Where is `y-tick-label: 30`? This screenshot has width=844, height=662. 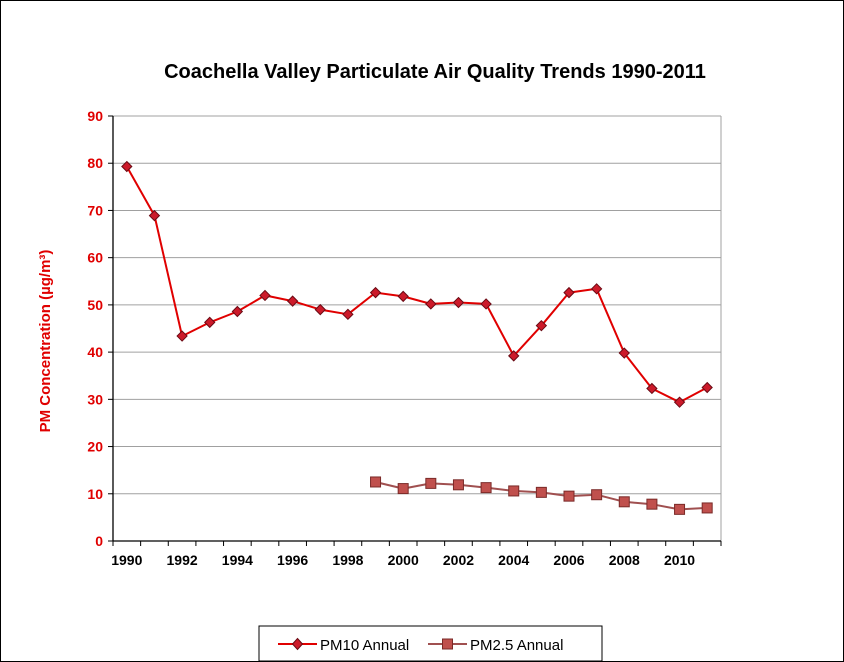
y-tick-label: 30 is located at coordinates (95, 399).